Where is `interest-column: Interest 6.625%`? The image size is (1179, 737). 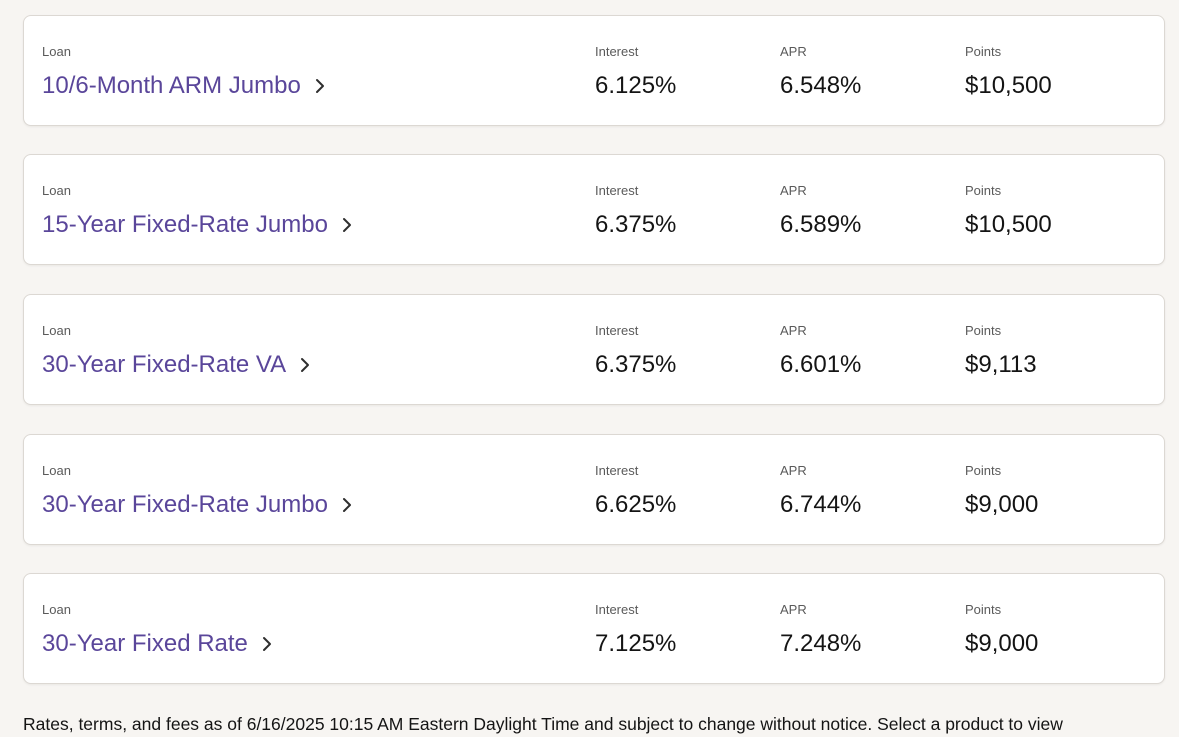 interest-column: Interest 6.625% is located at coordinates (635, 491).